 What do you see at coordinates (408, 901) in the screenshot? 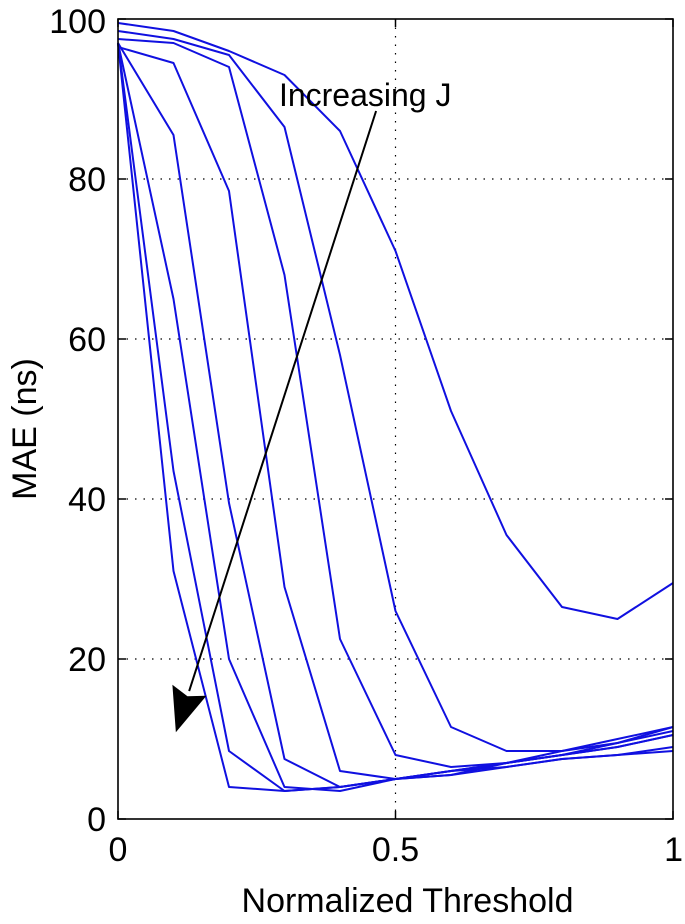
I see `x-axis-label: Normalized Threshold` at bounding box center [408, 901].